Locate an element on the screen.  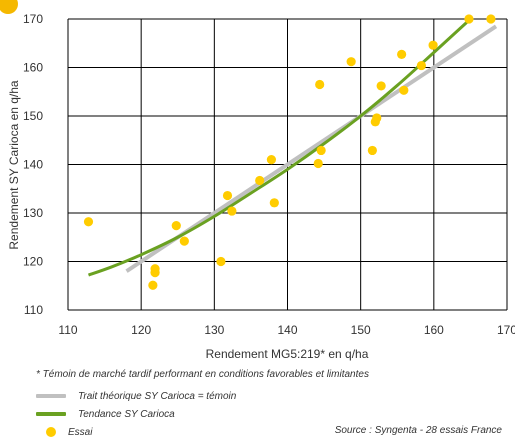
x-tick-label: 150 is located at coordinates (361, 330).